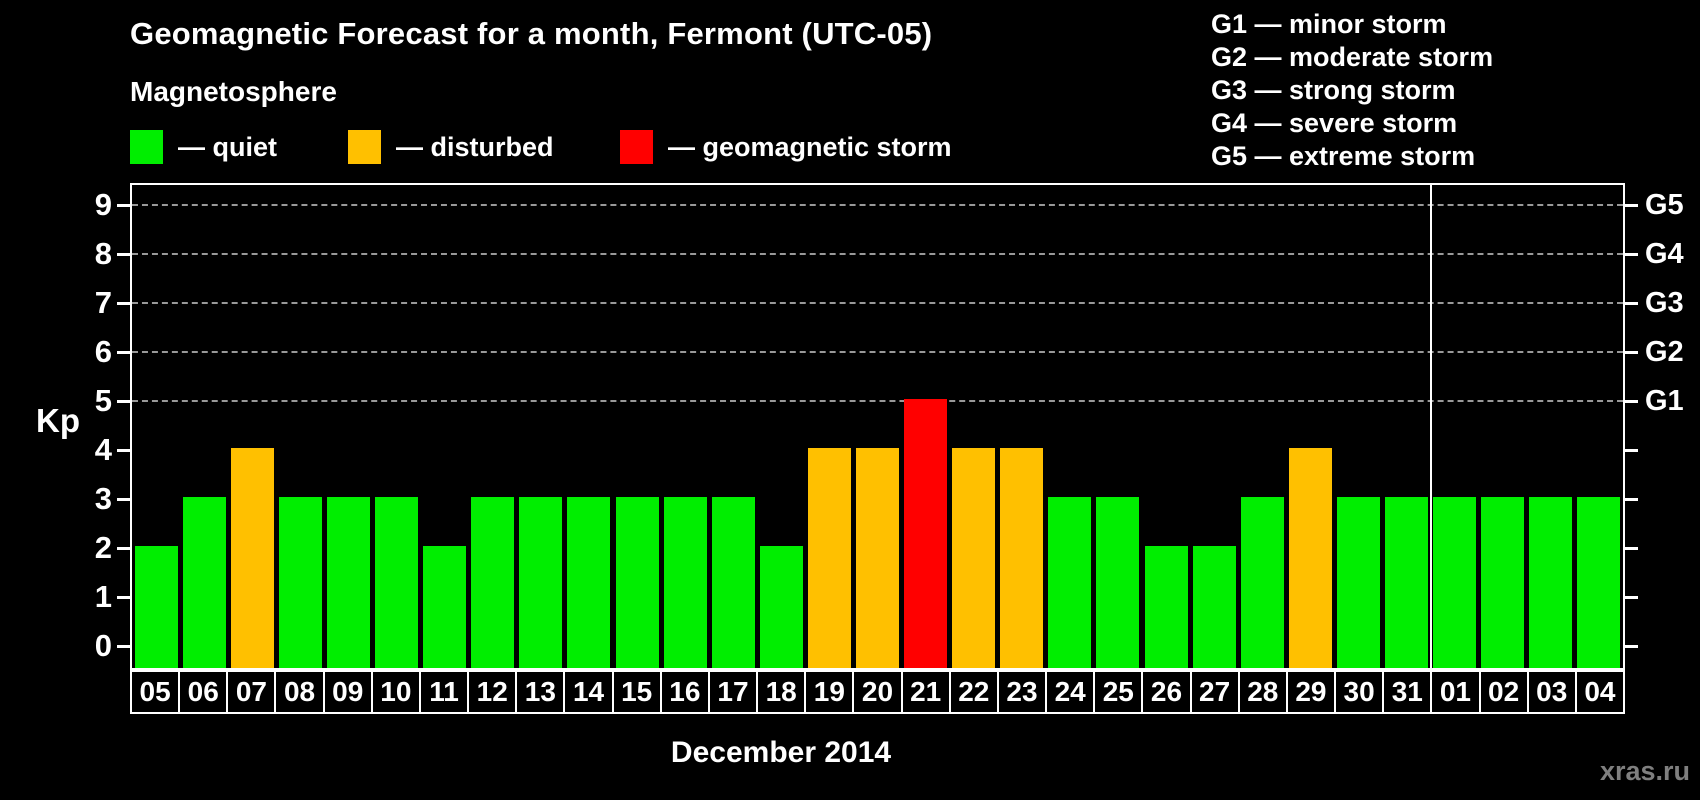 This screenshot has height=800, width=1700. I want to click on date-label-09: 09, so click(347, 692).